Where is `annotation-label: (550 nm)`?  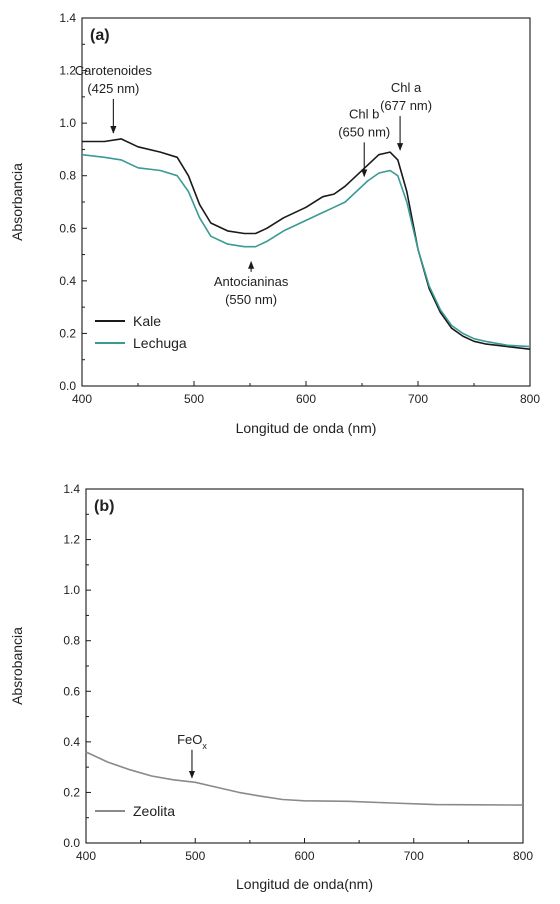 annotation-label: (550 nm) is located at coordinates (251, 299).